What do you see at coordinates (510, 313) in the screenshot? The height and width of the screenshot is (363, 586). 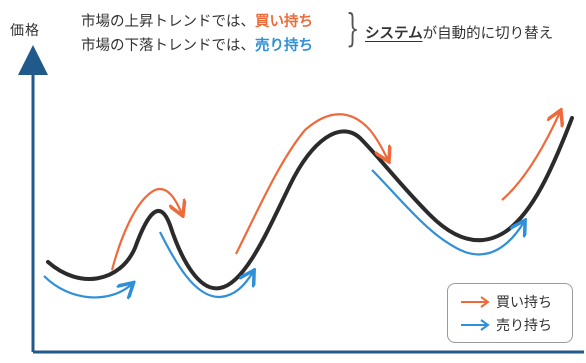 I see `legend: 買い持ち 売り持ち` at bounding box center [510, 313].